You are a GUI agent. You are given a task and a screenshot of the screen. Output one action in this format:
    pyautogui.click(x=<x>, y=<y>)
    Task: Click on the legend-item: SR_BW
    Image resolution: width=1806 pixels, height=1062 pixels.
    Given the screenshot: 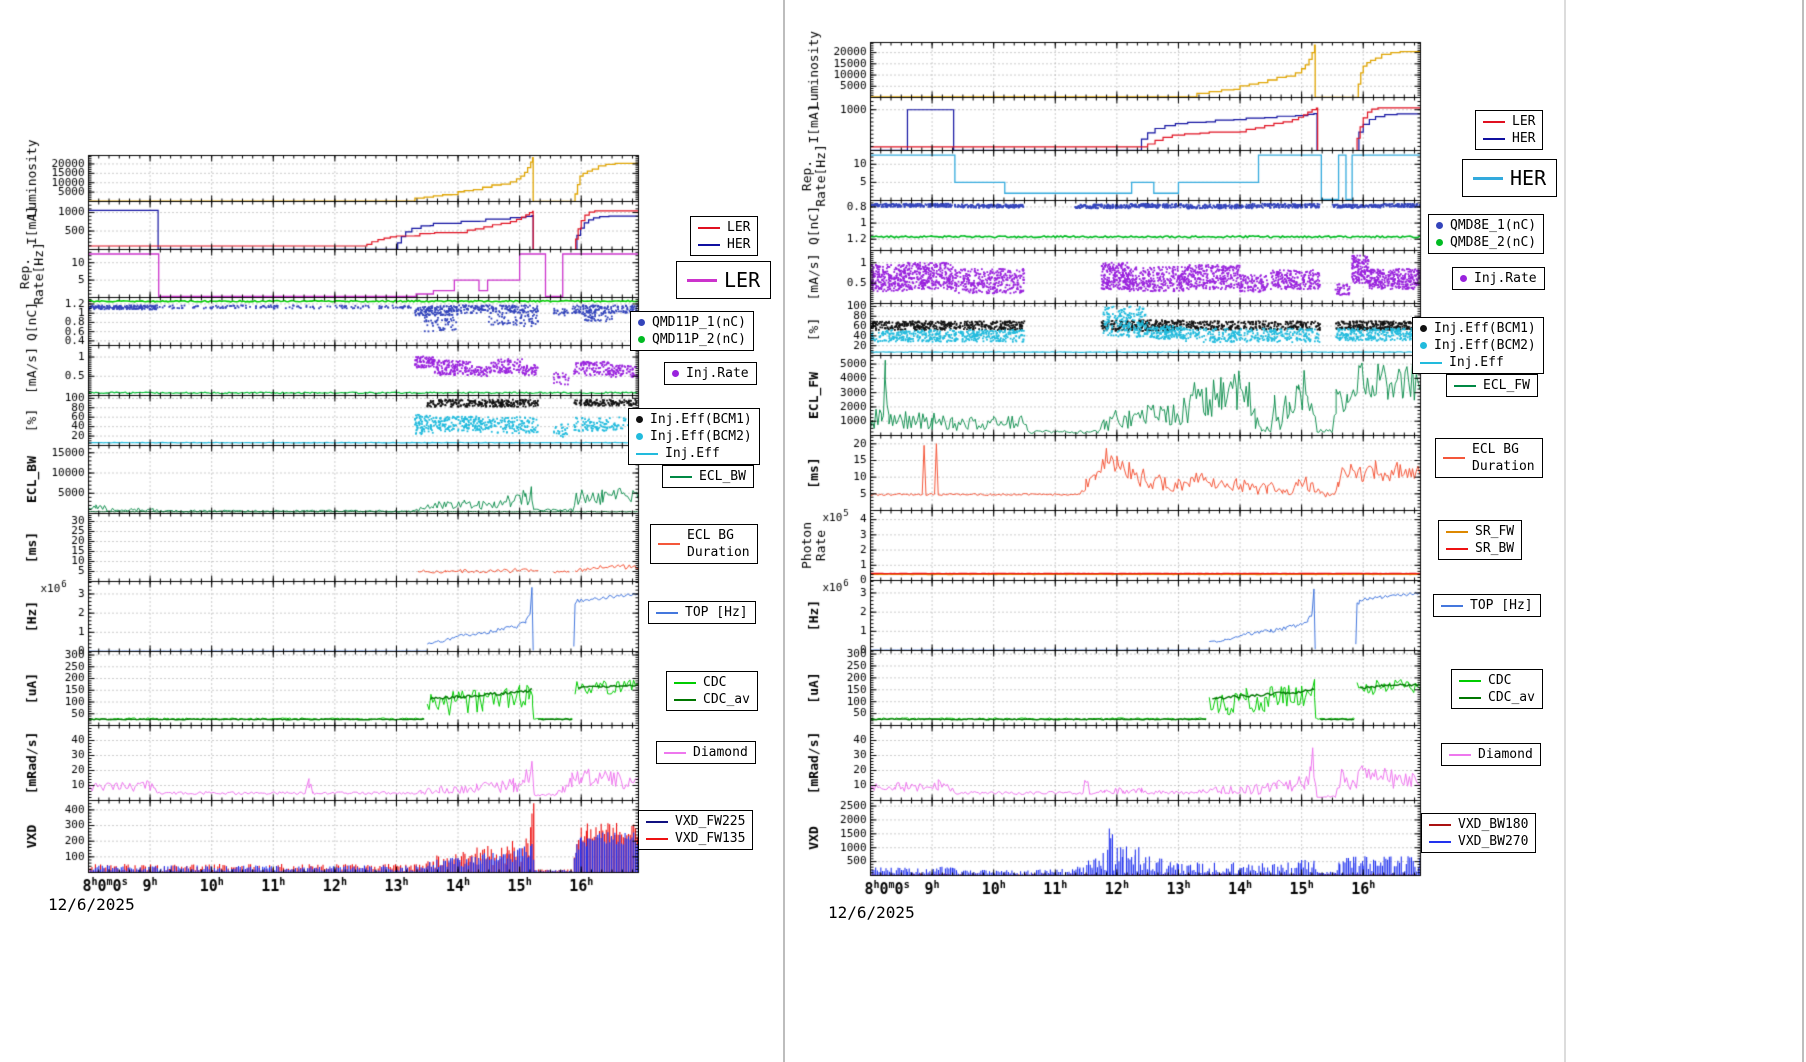 What is the action you would take?
    pyautogui.click(x=1480, y=548)
    